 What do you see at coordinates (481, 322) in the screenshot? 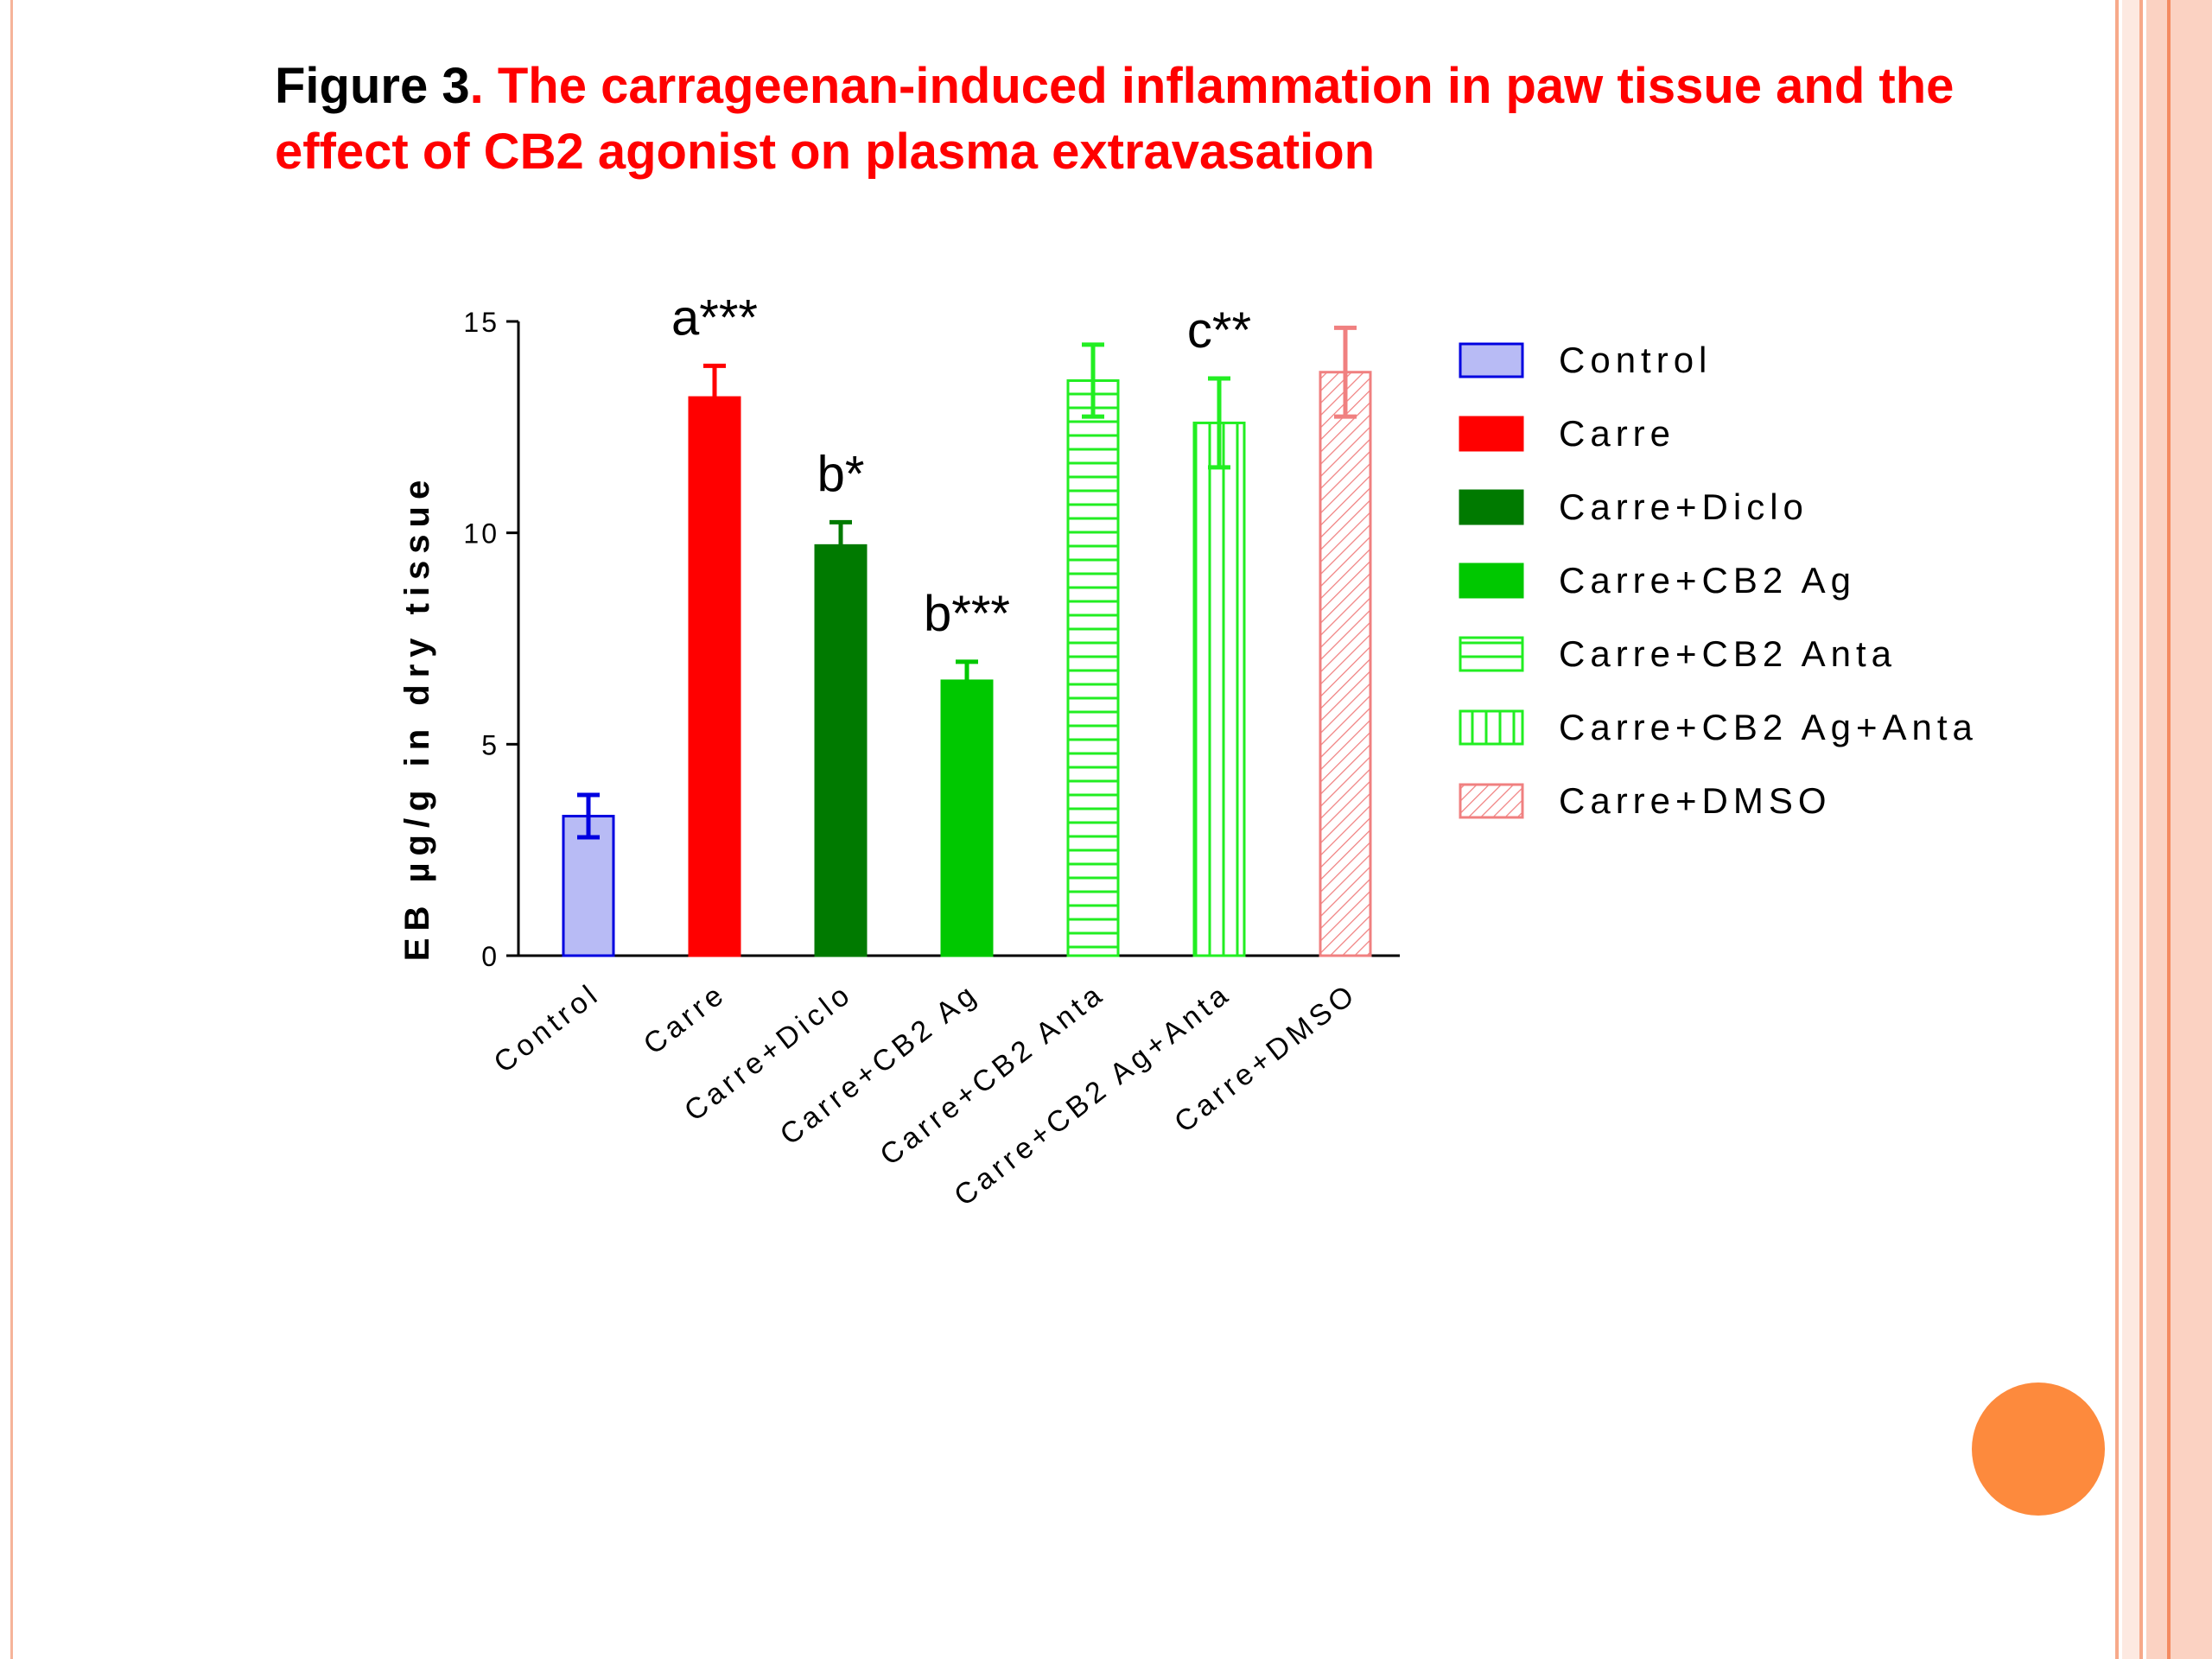
I see `y-tick-label: 15` at bounding box center [481, 322].